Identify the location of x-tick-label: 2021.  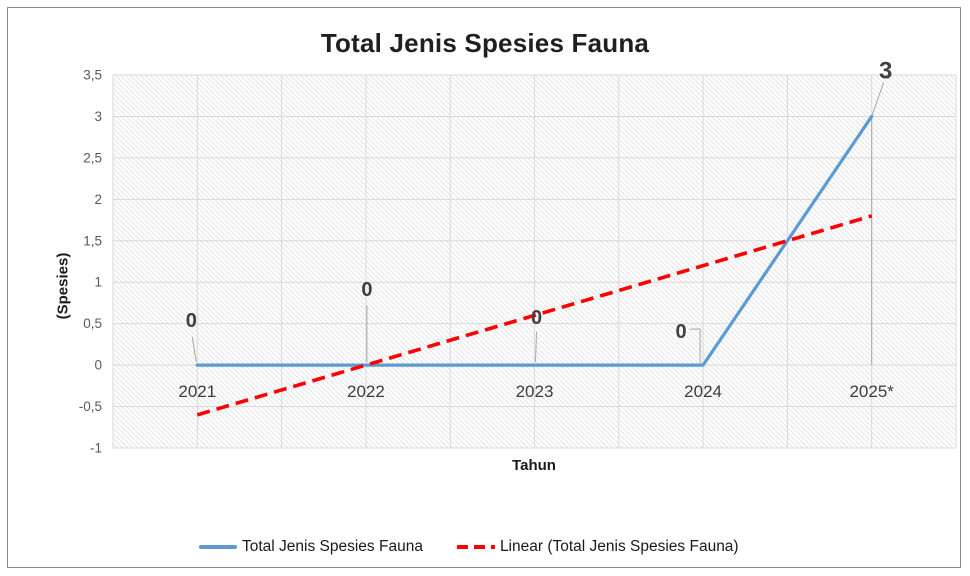
(197, 391).